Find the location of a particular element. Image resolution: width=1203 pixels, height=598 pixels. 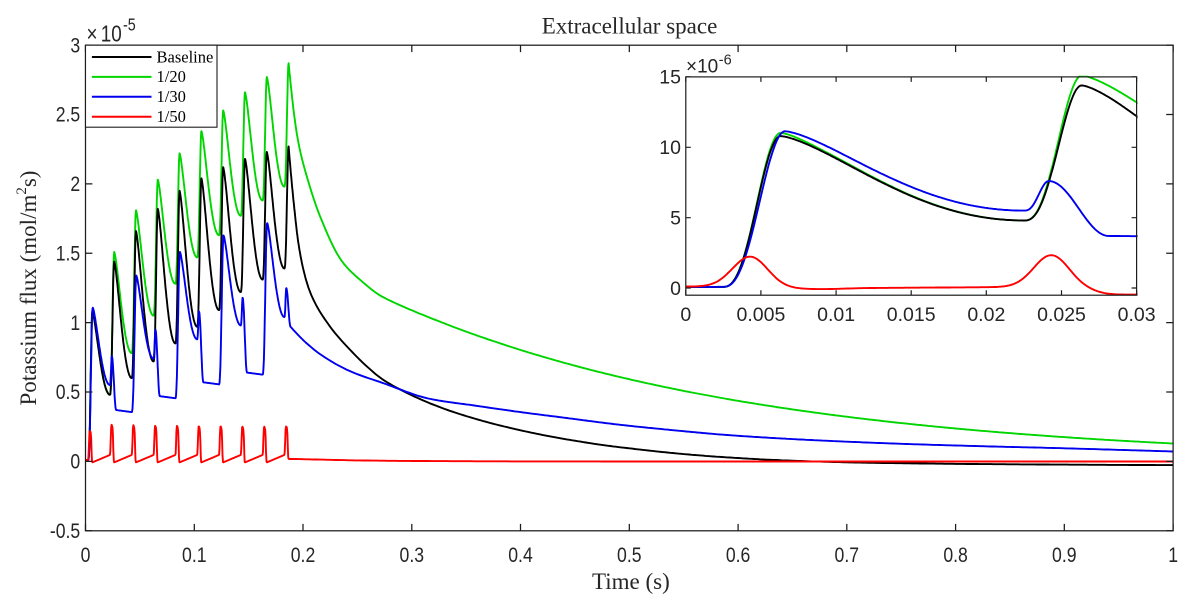

svg-text: 1.5 is located at coordinates (68, 254).